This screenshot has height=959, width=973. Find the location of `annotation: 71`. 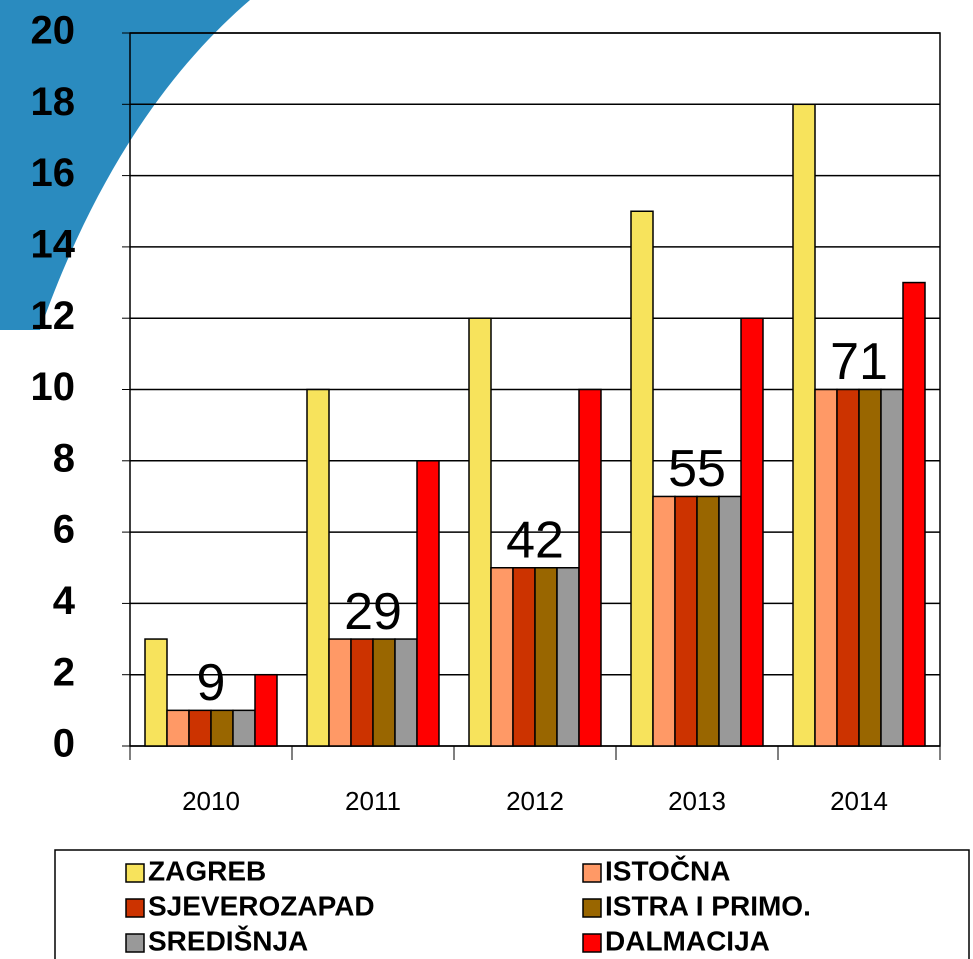

annotation: 71 is located at coordinates (859, 362).